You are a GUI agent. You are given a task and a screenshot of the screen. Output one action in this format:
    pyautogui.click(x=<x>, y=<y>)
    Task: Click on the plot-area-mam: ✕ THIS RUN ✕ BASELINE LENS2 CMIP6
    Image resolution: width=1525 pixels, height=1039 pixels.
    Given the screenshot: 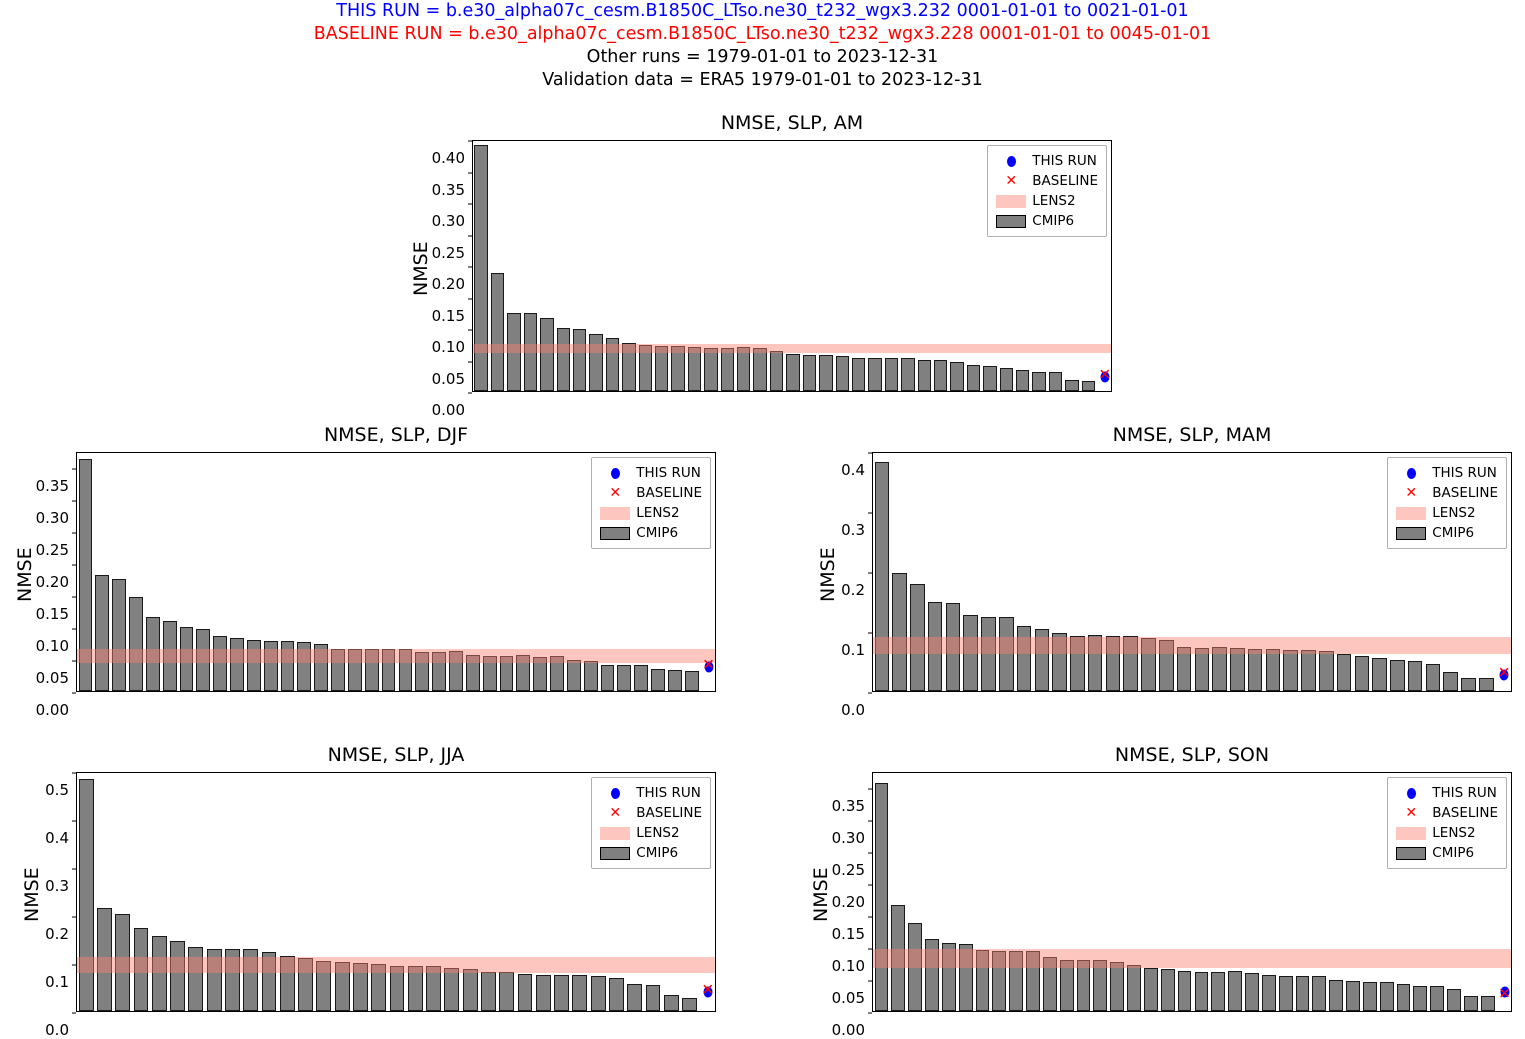 What is the action you would take?
    pyautogui.click(x=1192, y=572)
    